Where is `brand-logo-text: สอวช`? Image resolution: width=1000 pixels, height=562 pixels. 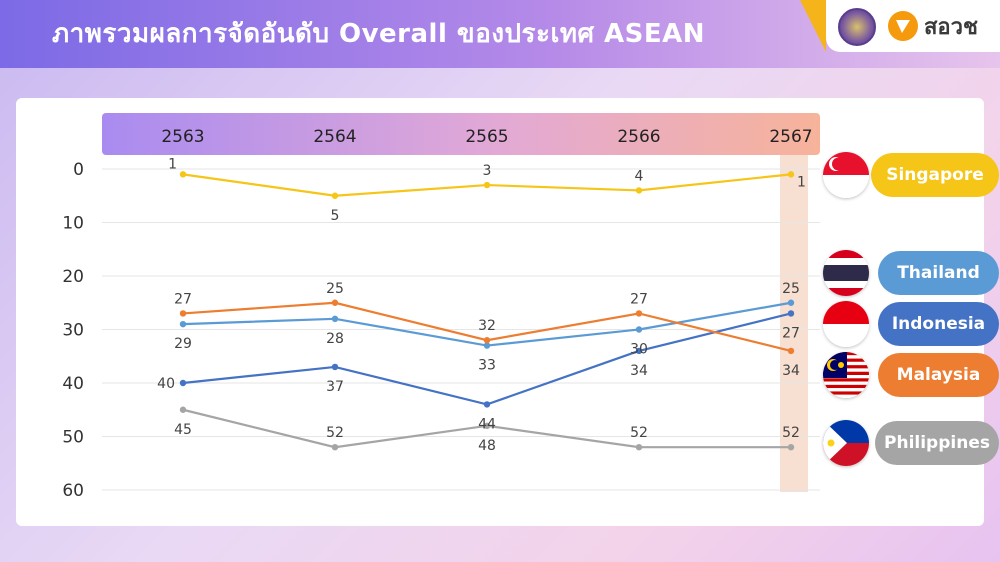 brand-logo-text: สอวช is located at coordinates (951, 27).